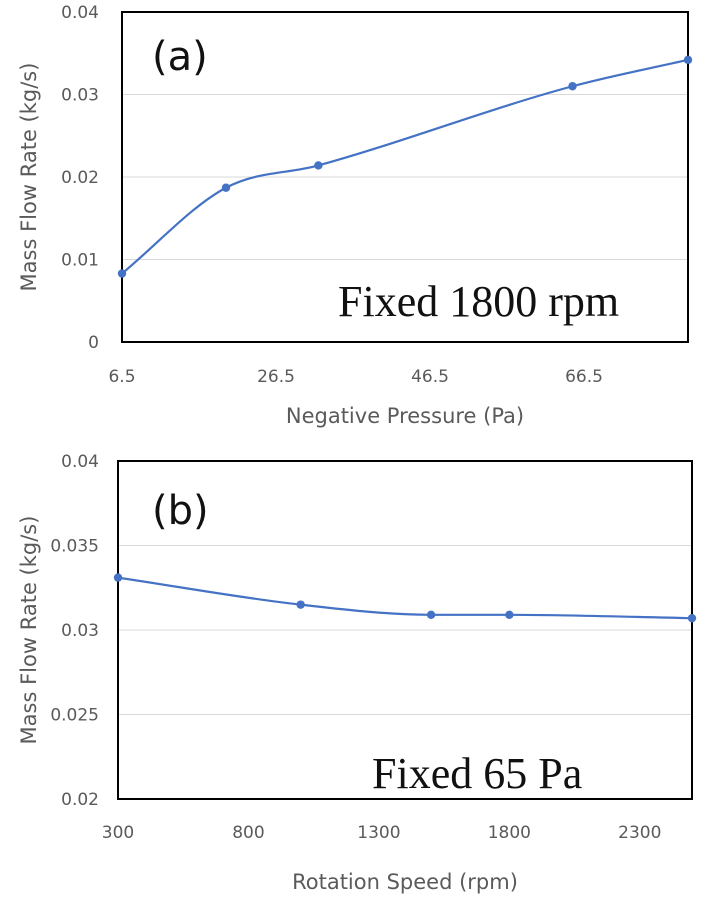 Image resolution: width=710 pixels, height=908 pixels. Describe the element at coordinates (121, 377) in the screenshot. I see `x-tick-label-a-0: 6.5` at that location.